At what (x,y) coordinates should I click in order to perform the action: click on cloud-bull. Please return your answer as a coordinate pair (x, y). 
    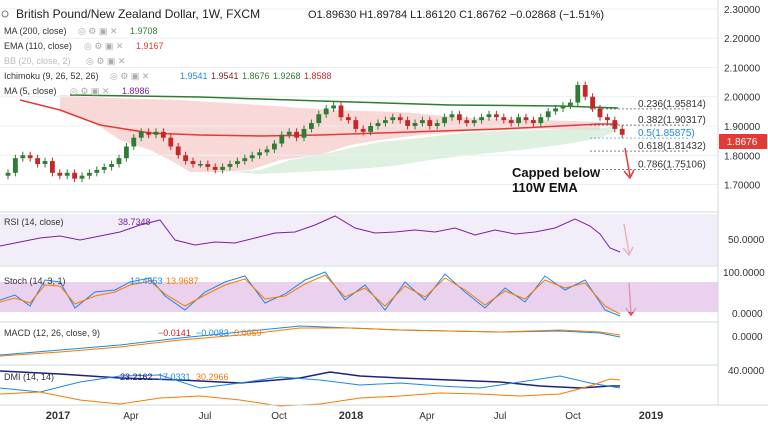
    Looking at the image, I should click on (424, 150).